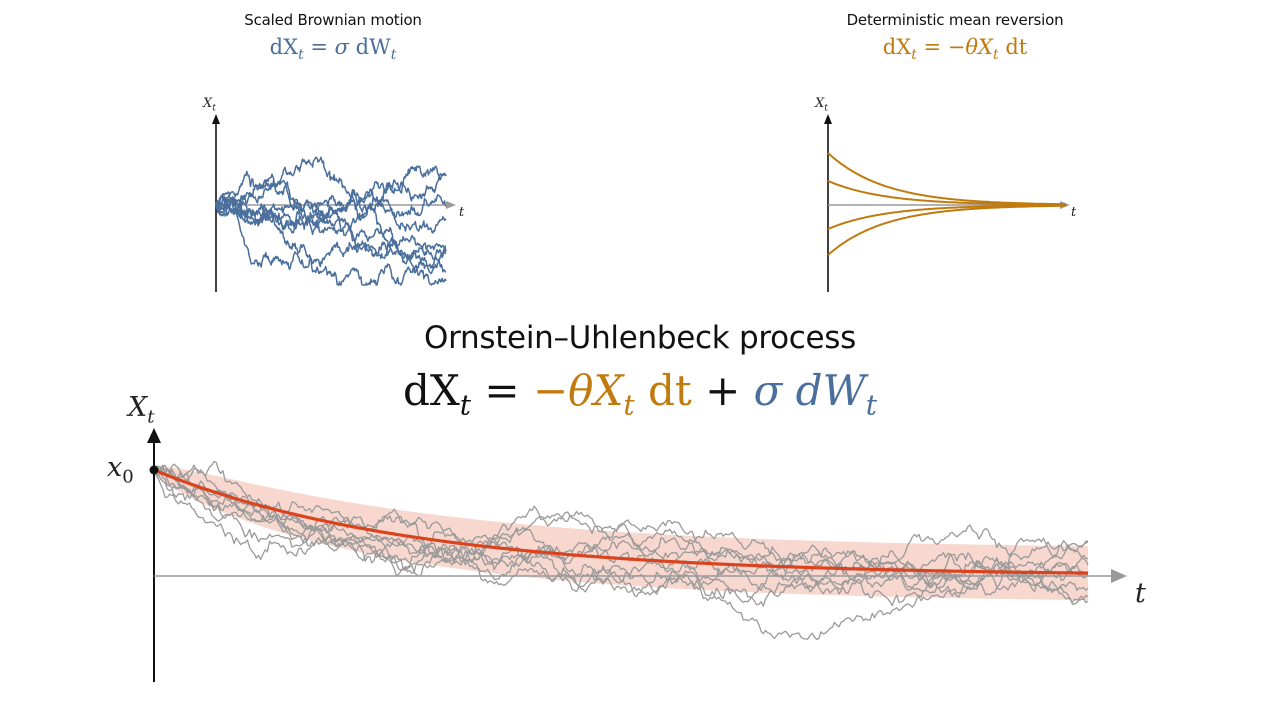  I want to click on mean-curve, so click(620, 521).